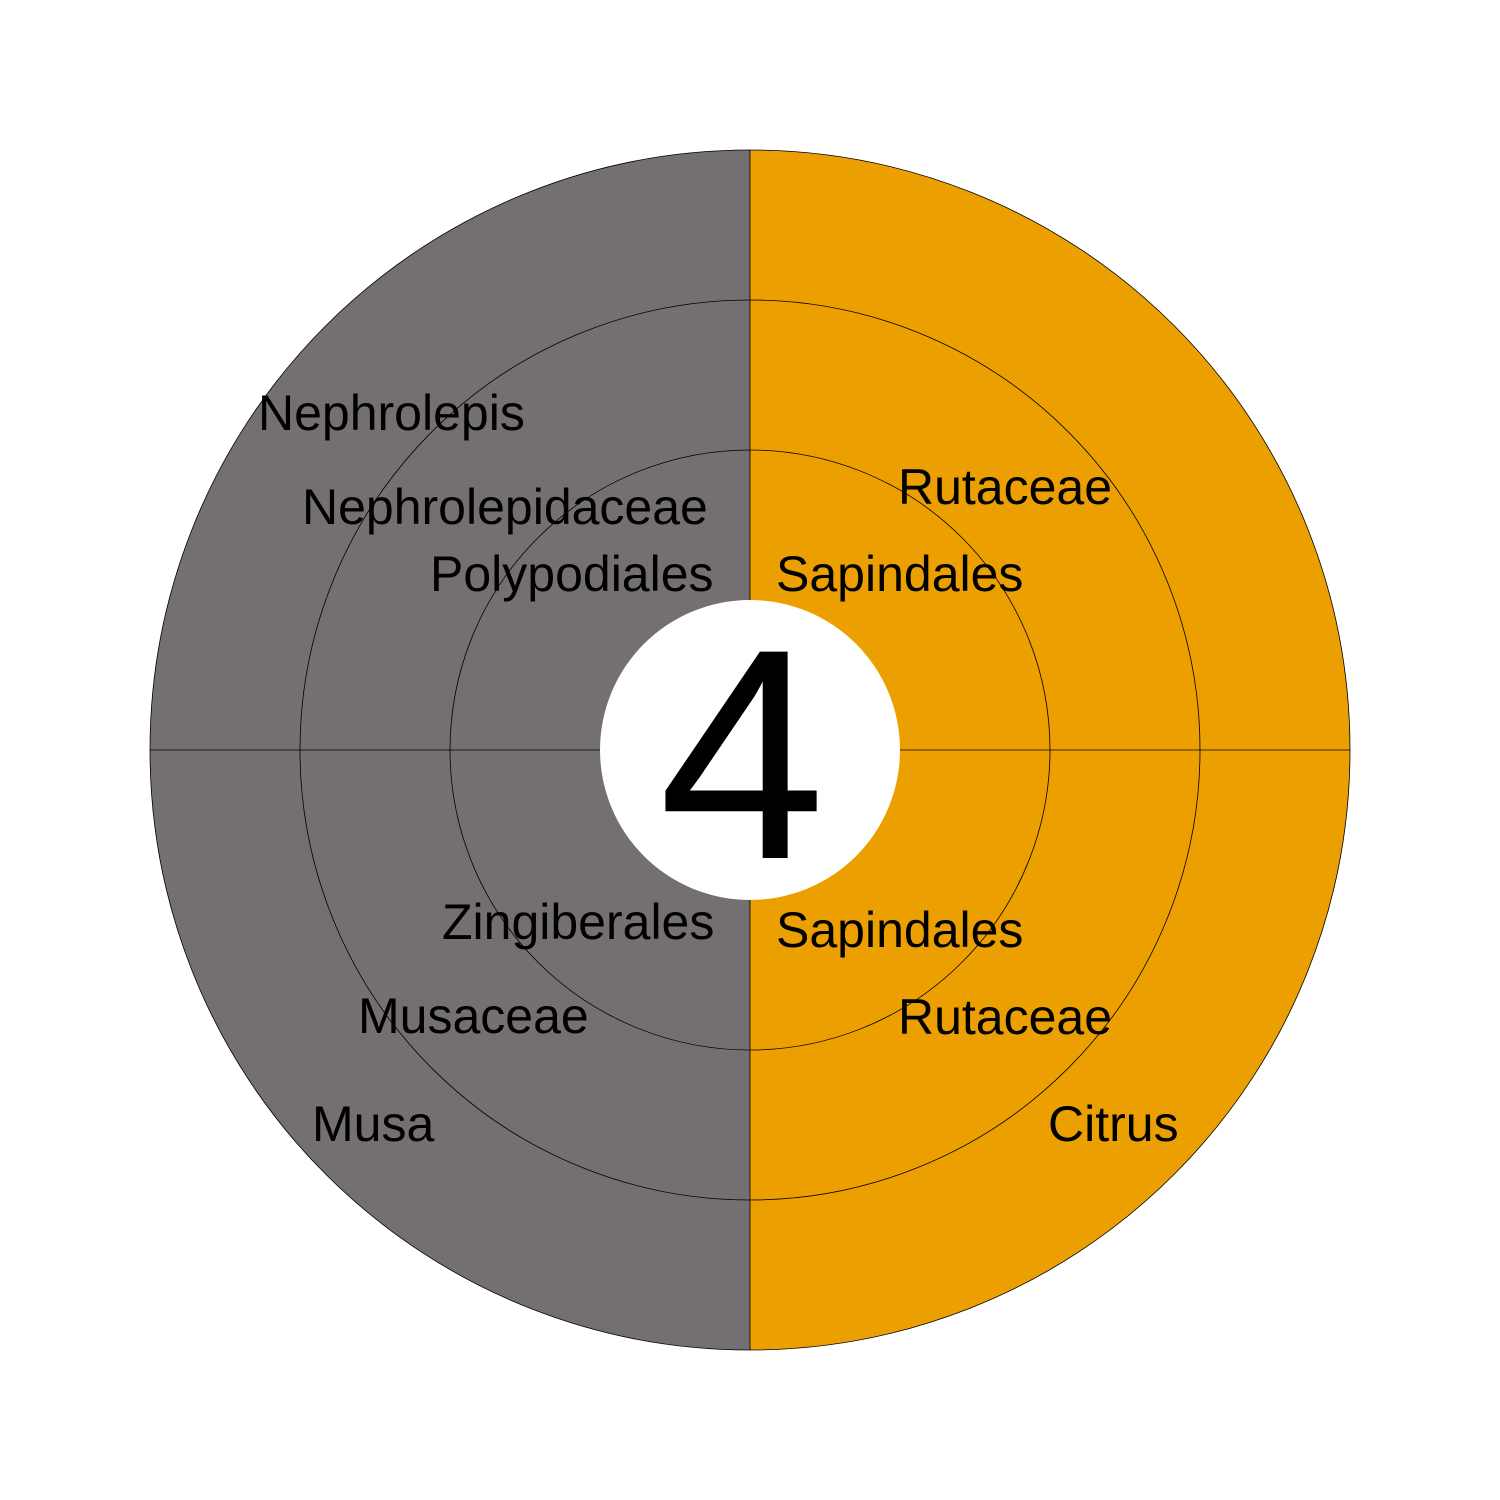  I want to click on label-bottom-right-outer: Citrus, so click(1113, 1124).